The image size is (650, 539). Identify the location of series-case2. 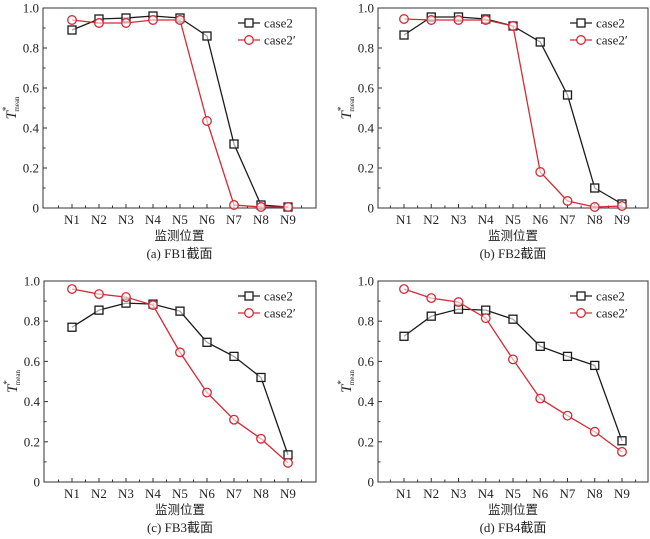
(513, 110).